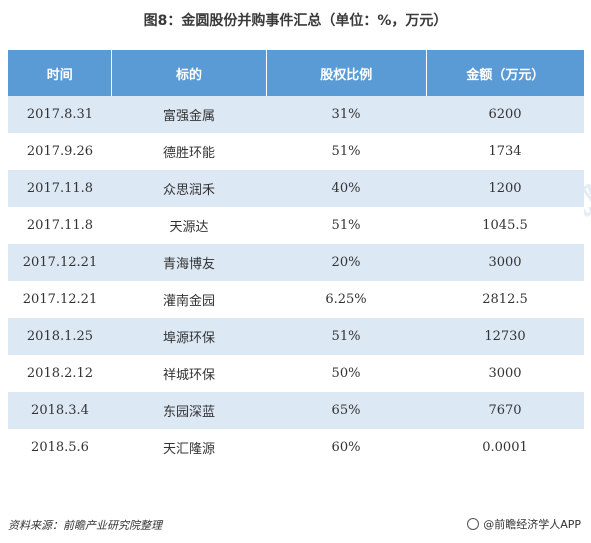 The image size is (591, 543). What do you see at coordinates (60, 447) in the screenshot?
I see `cell-time: 2018.5.6` at bounding box center [60, 447].